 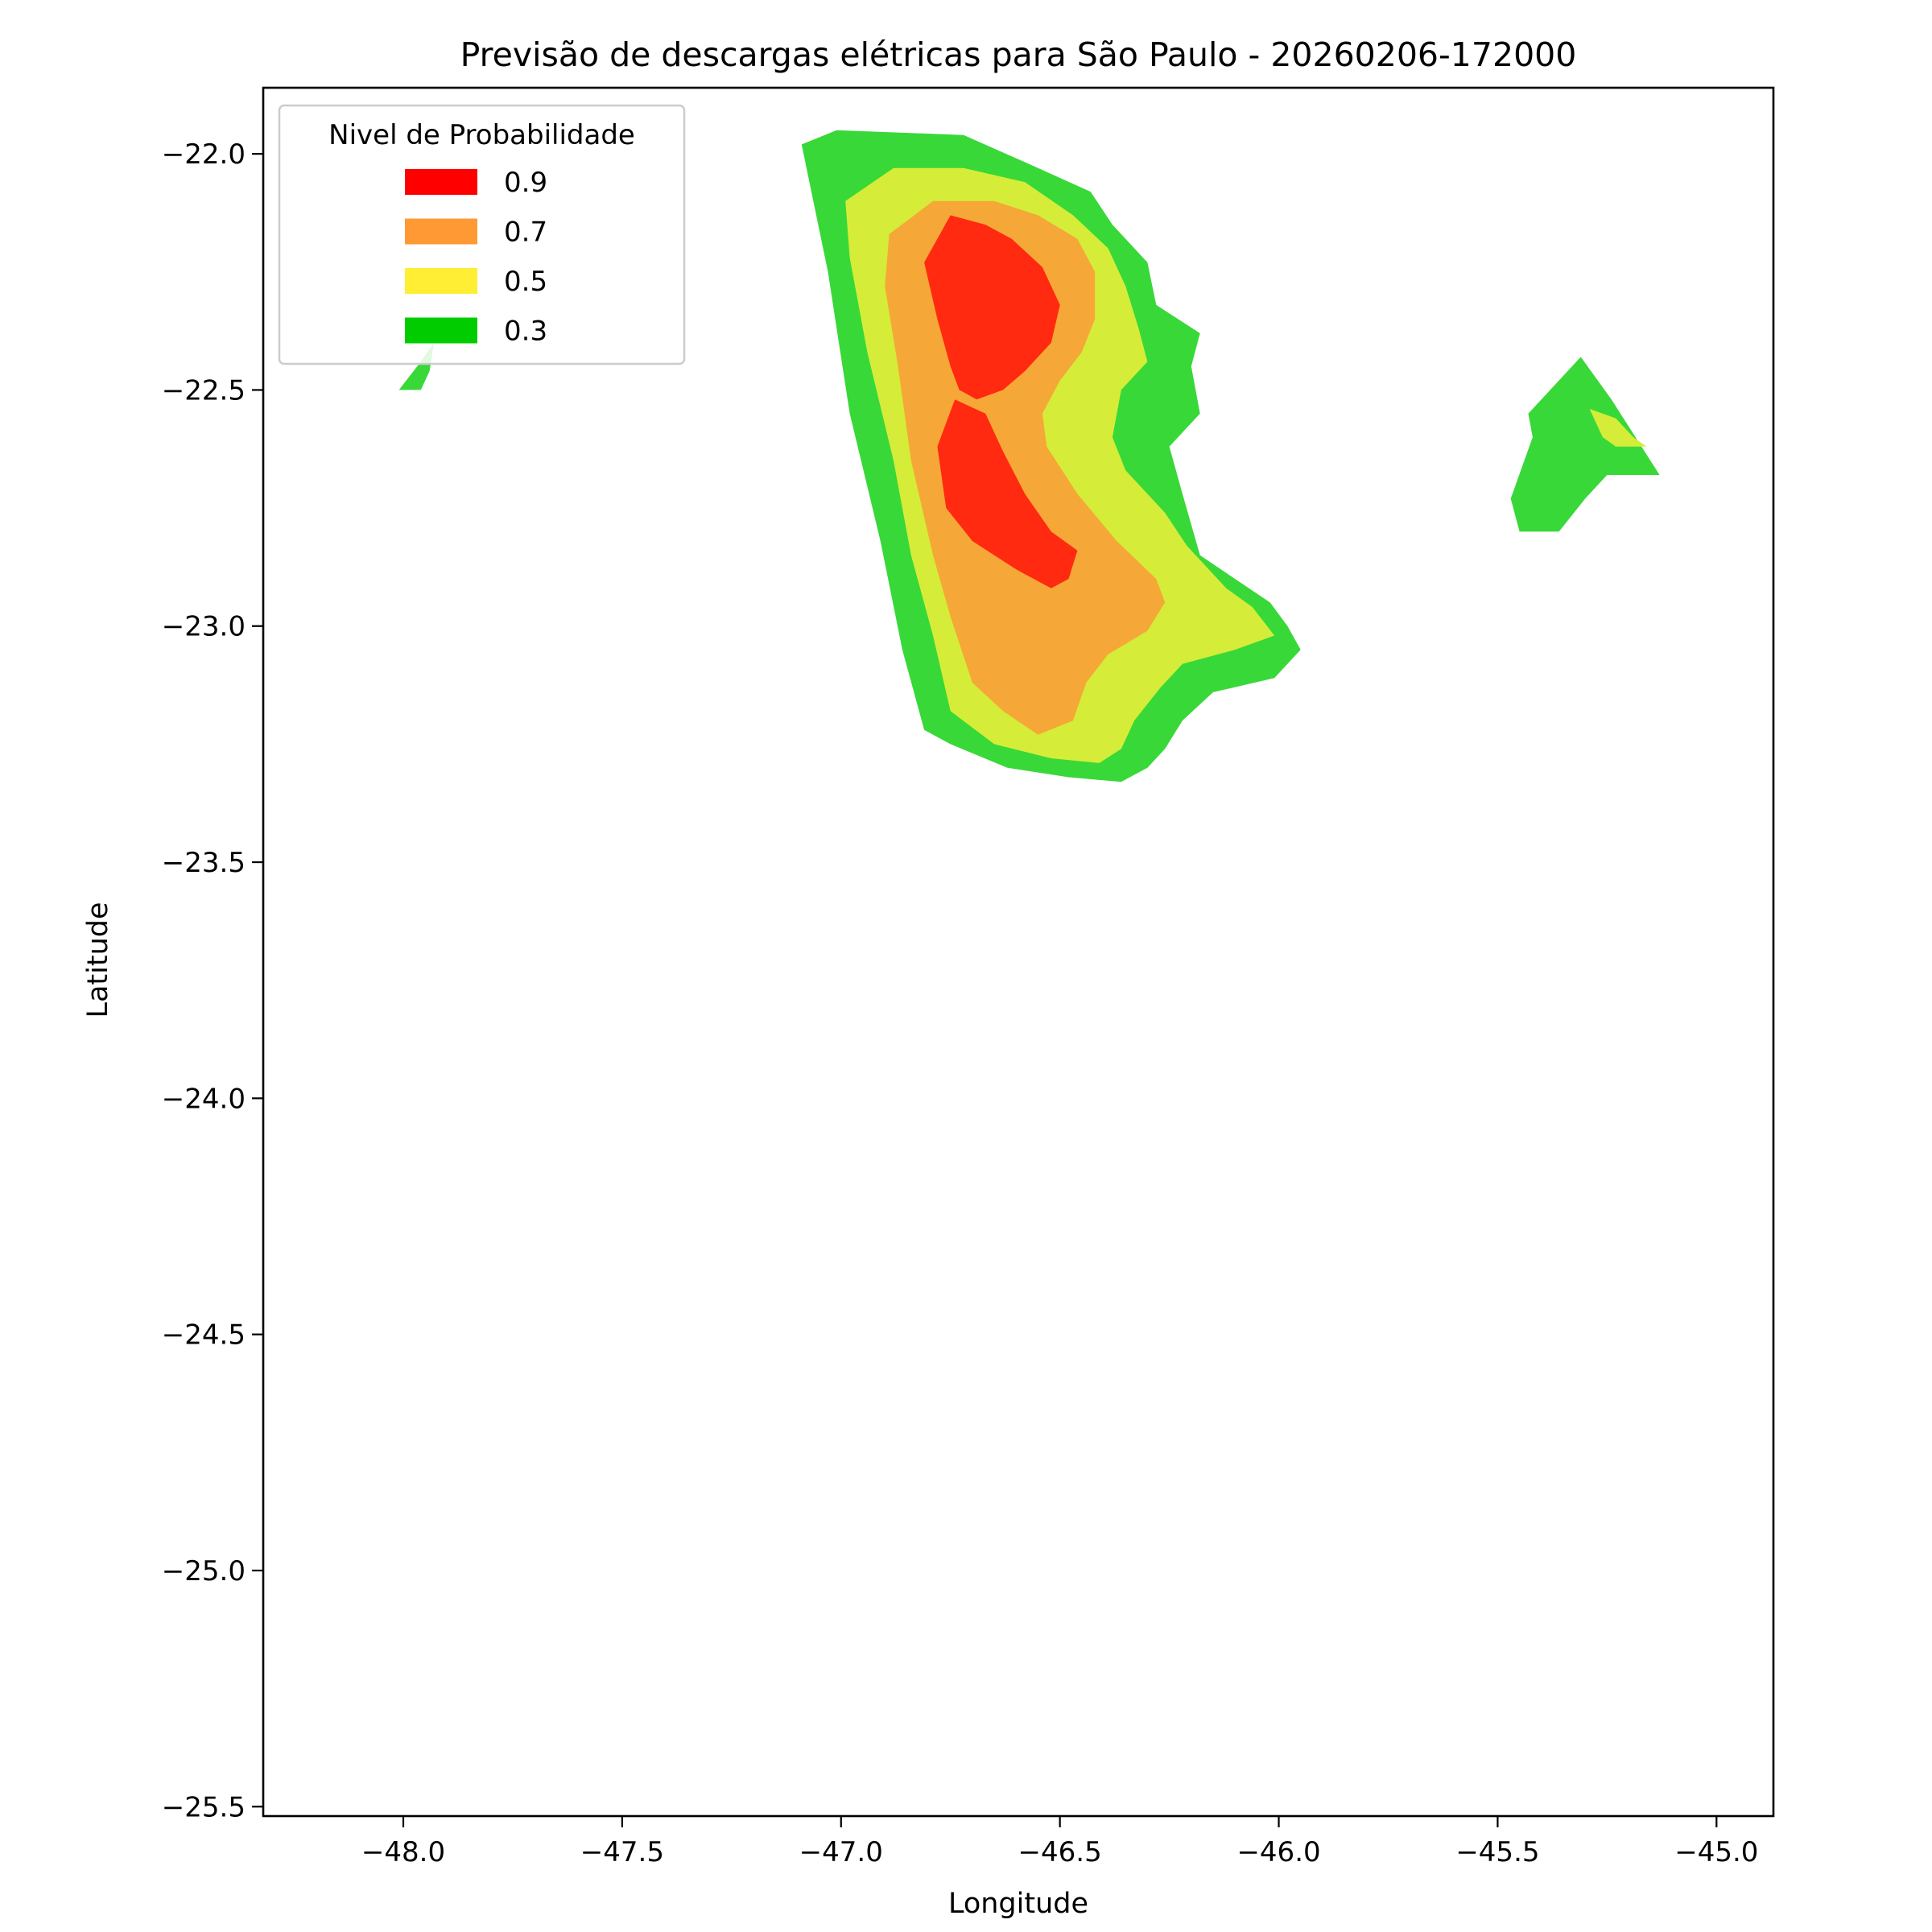 I want to click on x-tick-label: −48.0, so click(x=403, y=1852).